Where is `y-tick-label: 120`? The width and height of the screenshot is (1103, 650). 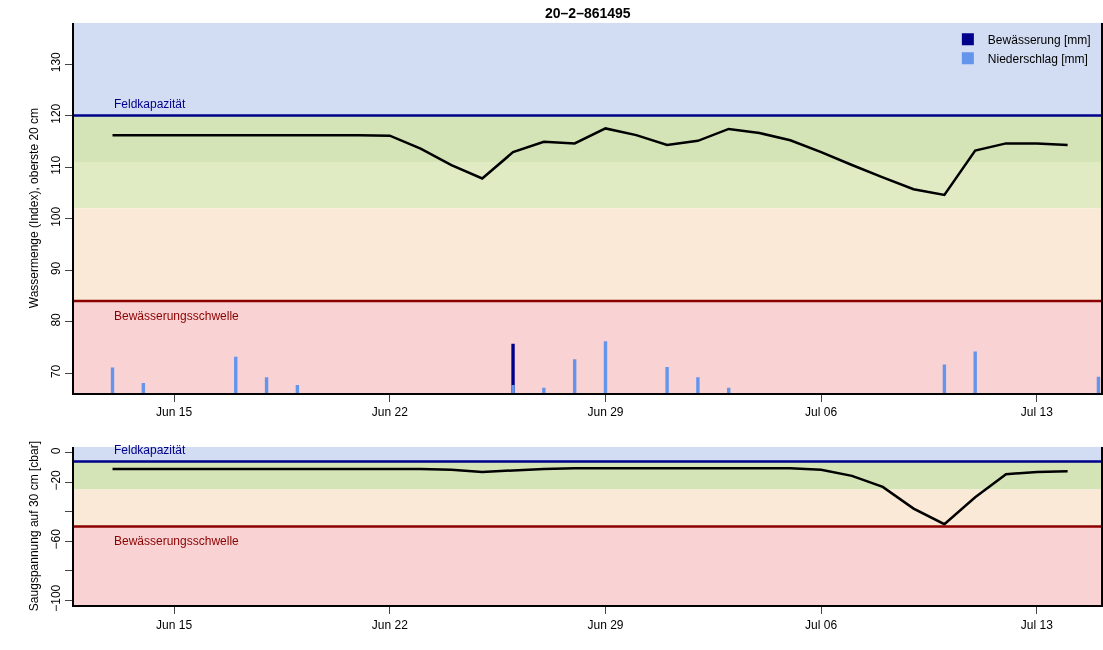 y-tick-label: 120 is located at coordinates (56, 113).